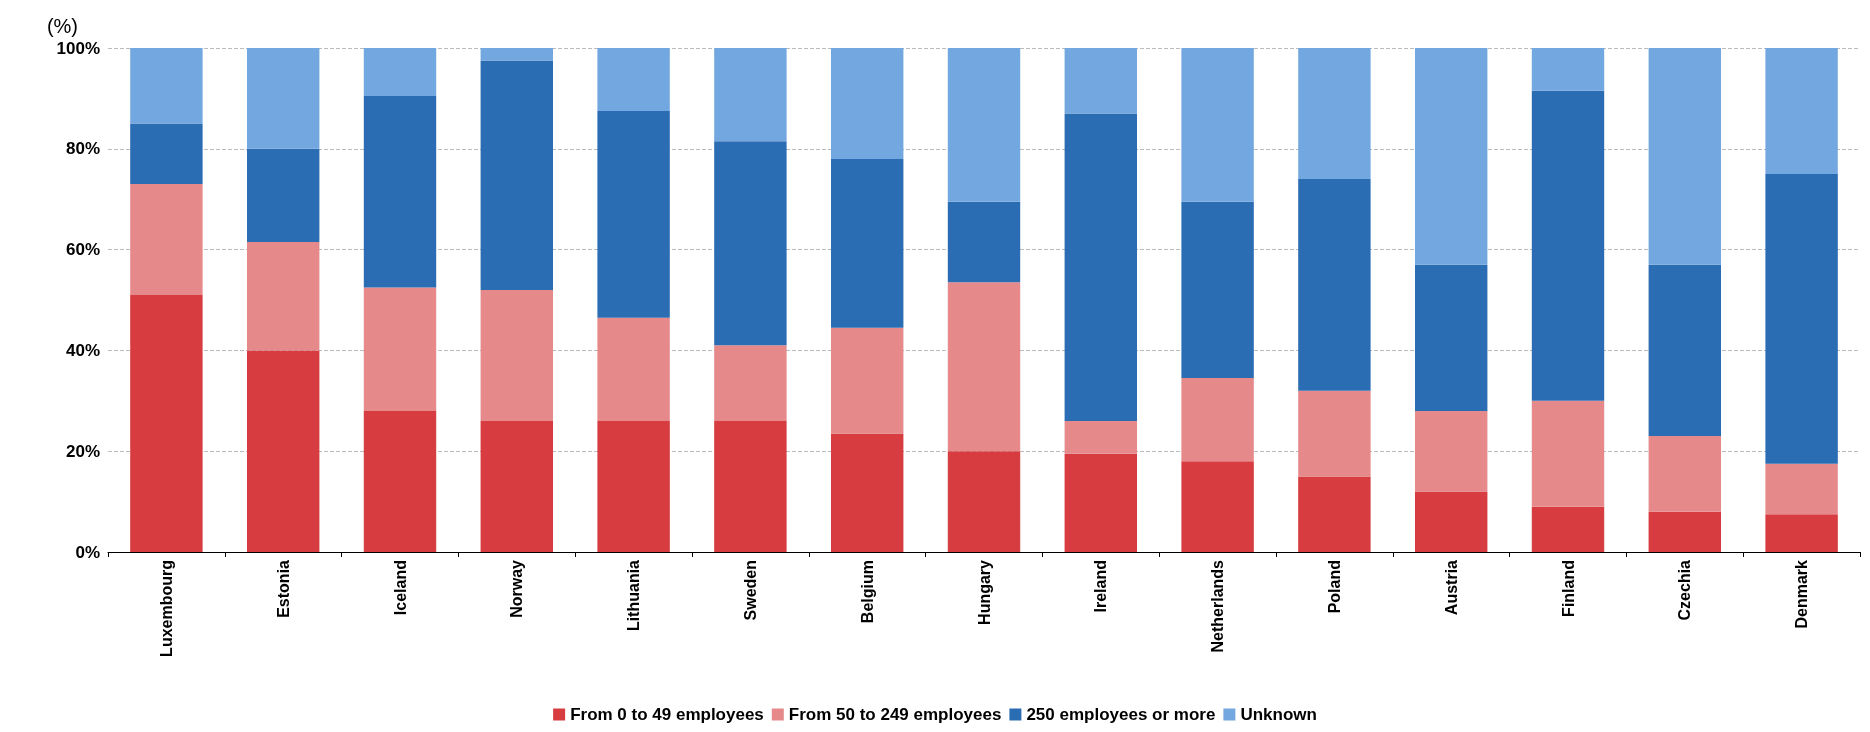 This screenshot has height=732, width=1870. I want to click on x-tick-label: Norway, so click(517, 588).